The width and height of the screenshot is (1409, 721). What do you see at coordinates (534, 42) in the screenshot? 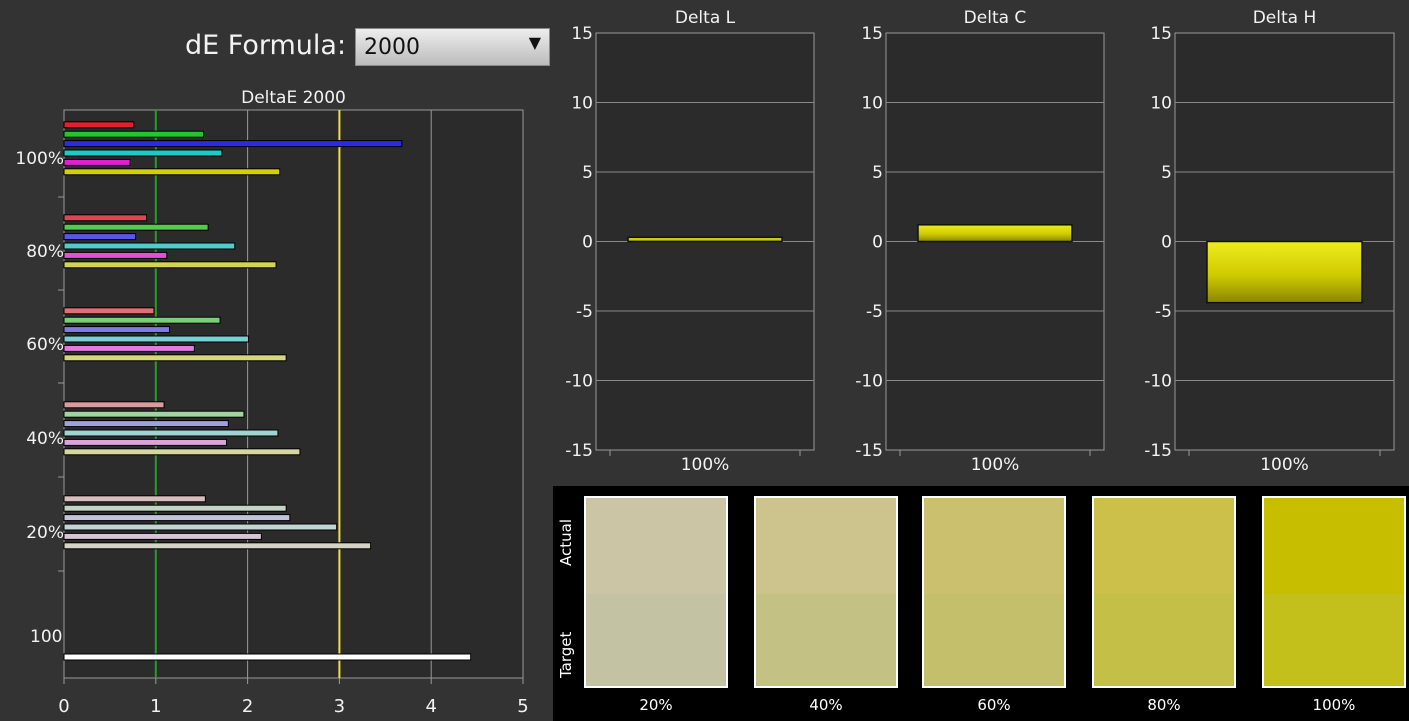
I see `chevron-down-icon: ▼` at bounding box center [534, 42].